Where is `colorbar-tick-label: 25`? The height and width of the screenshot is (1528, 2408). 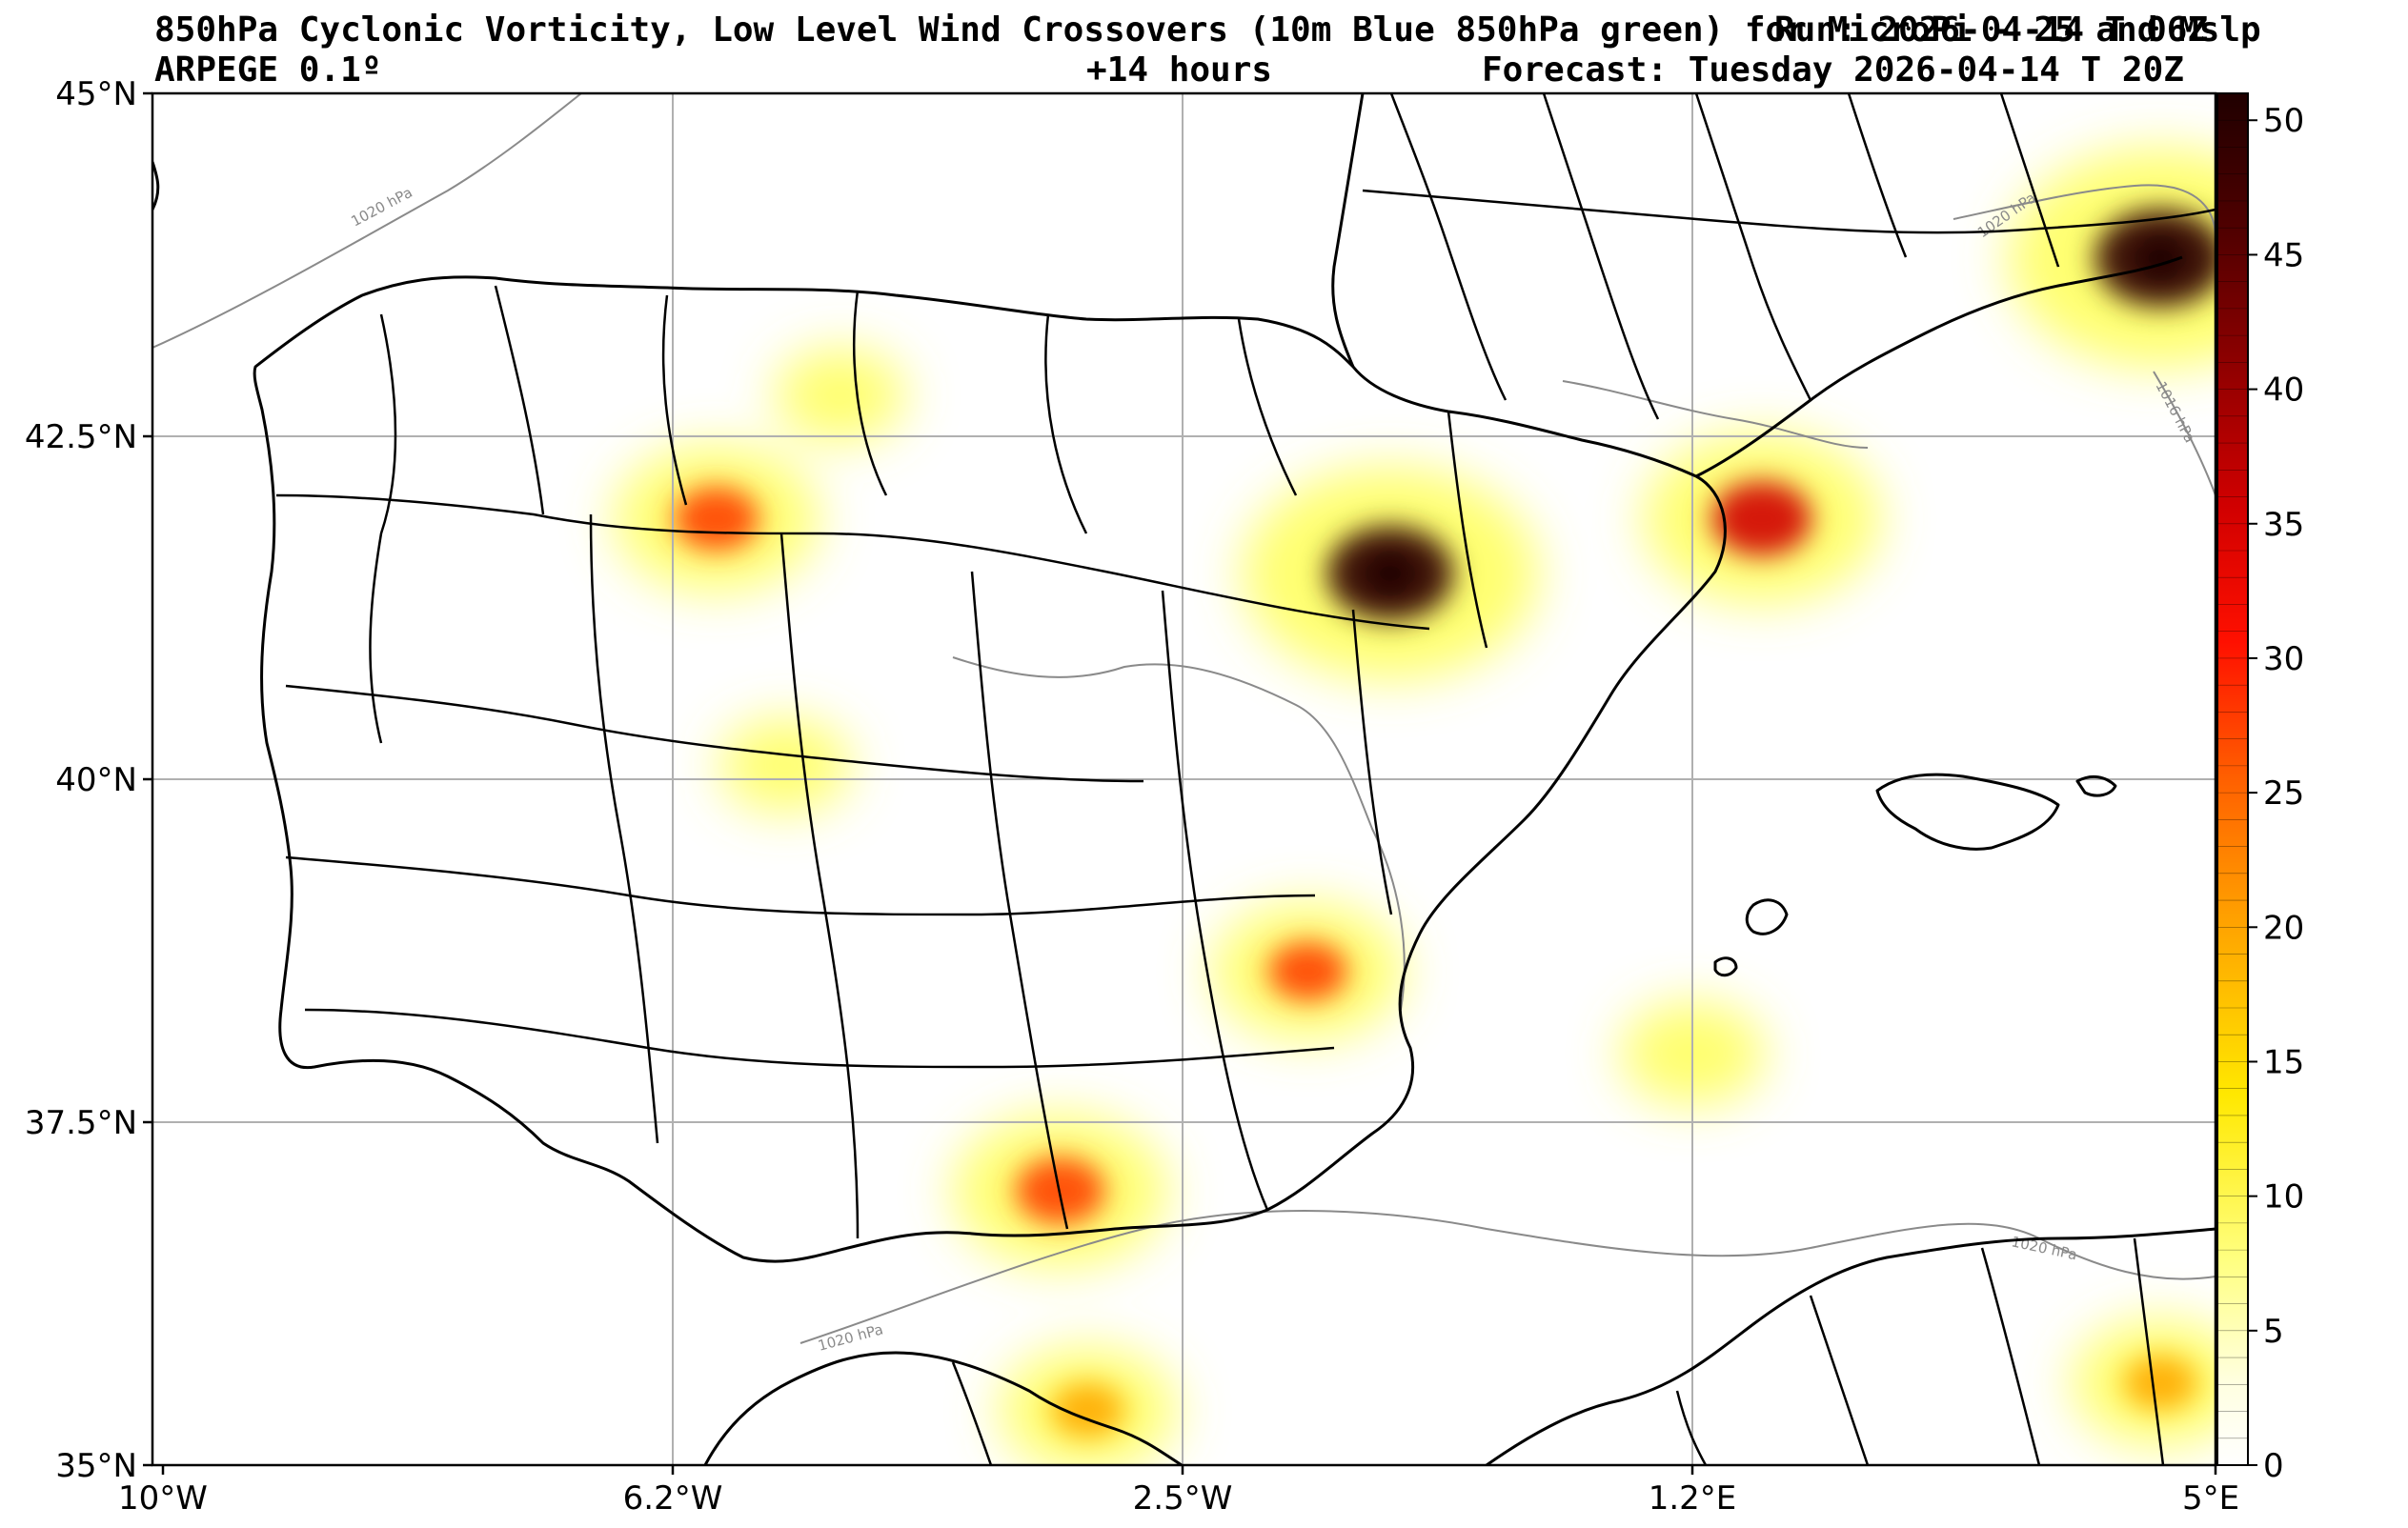 colorbar-tick-label: 25 is located at coordinates (2283, 793).